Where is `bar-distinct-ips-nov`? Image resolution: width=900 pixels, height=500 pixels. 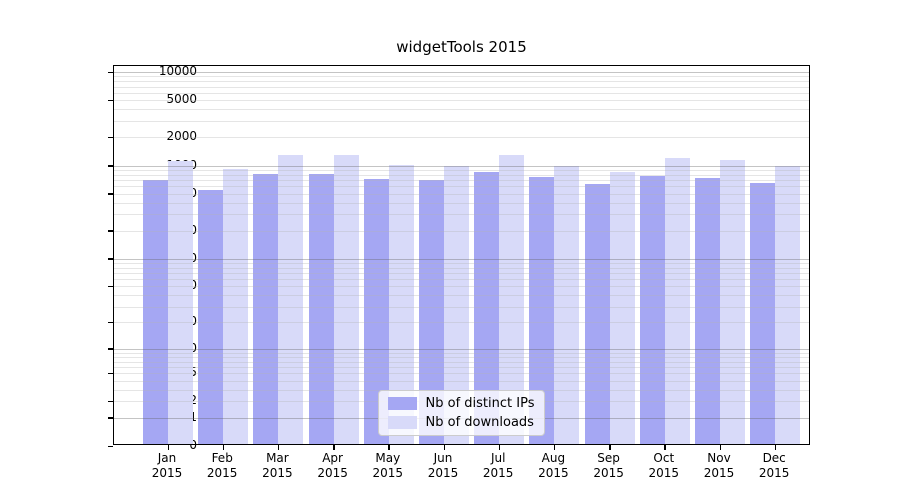 bar-distinct-ips-nov is located at coordinates (707, 310).